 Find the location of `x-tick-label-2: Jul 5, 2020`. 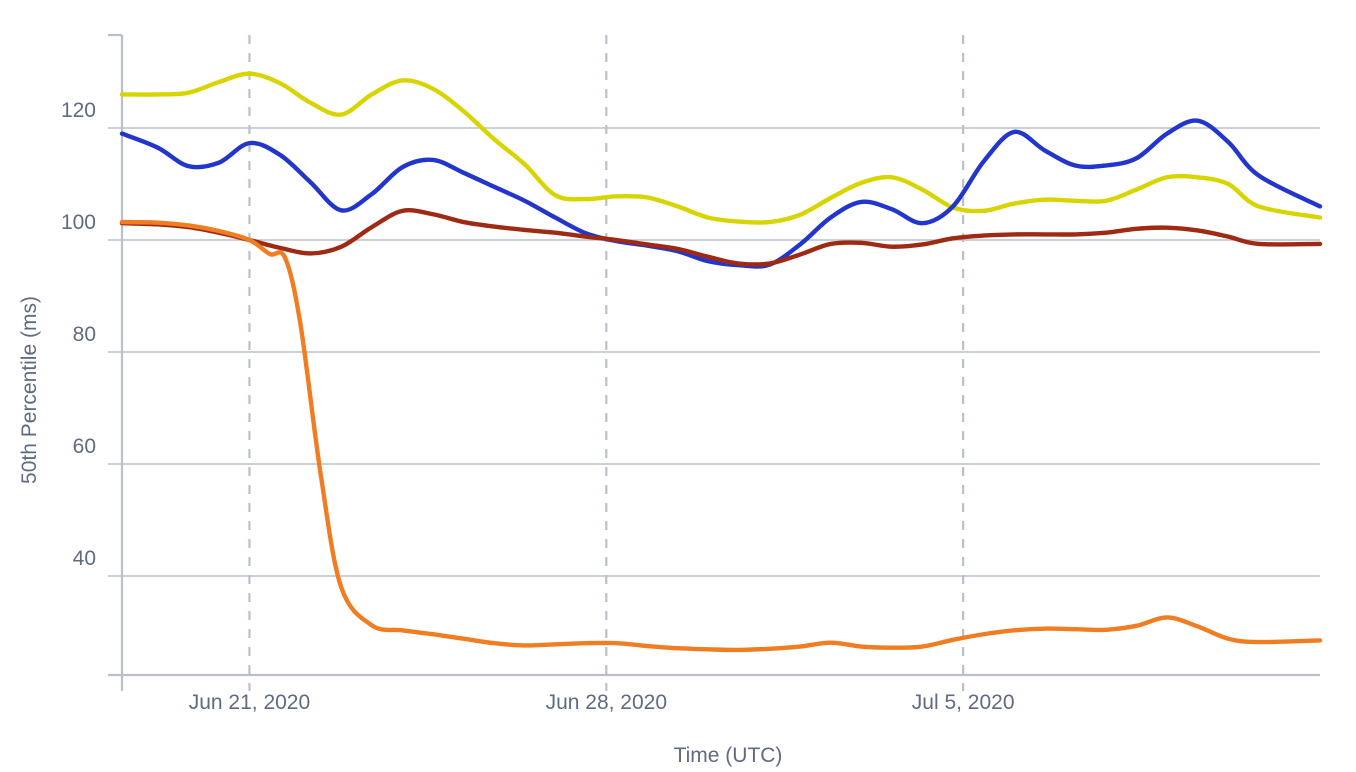

x-tick-label-2: Jul 5, 2020 is located at coordinates (963, 702).